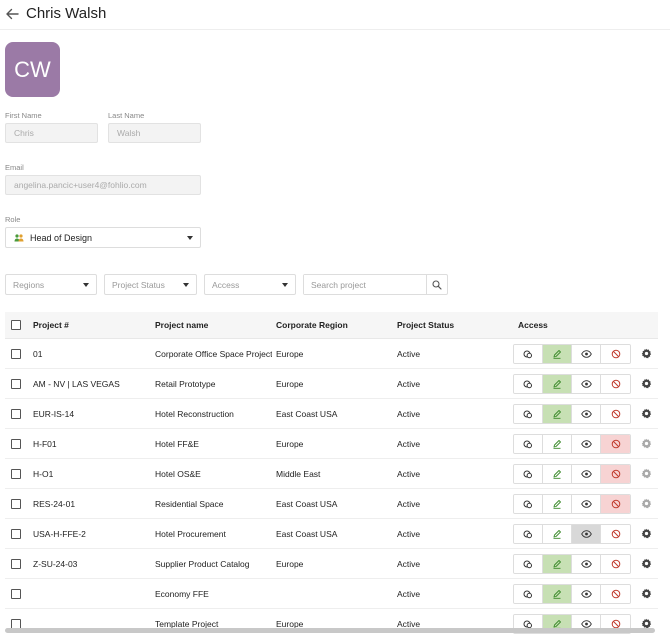 The height and width of the screenshot is (636, 670). Describe the element at coordinates (533, 325) in the screenshot. I see `column-header-access: Access` at that location.